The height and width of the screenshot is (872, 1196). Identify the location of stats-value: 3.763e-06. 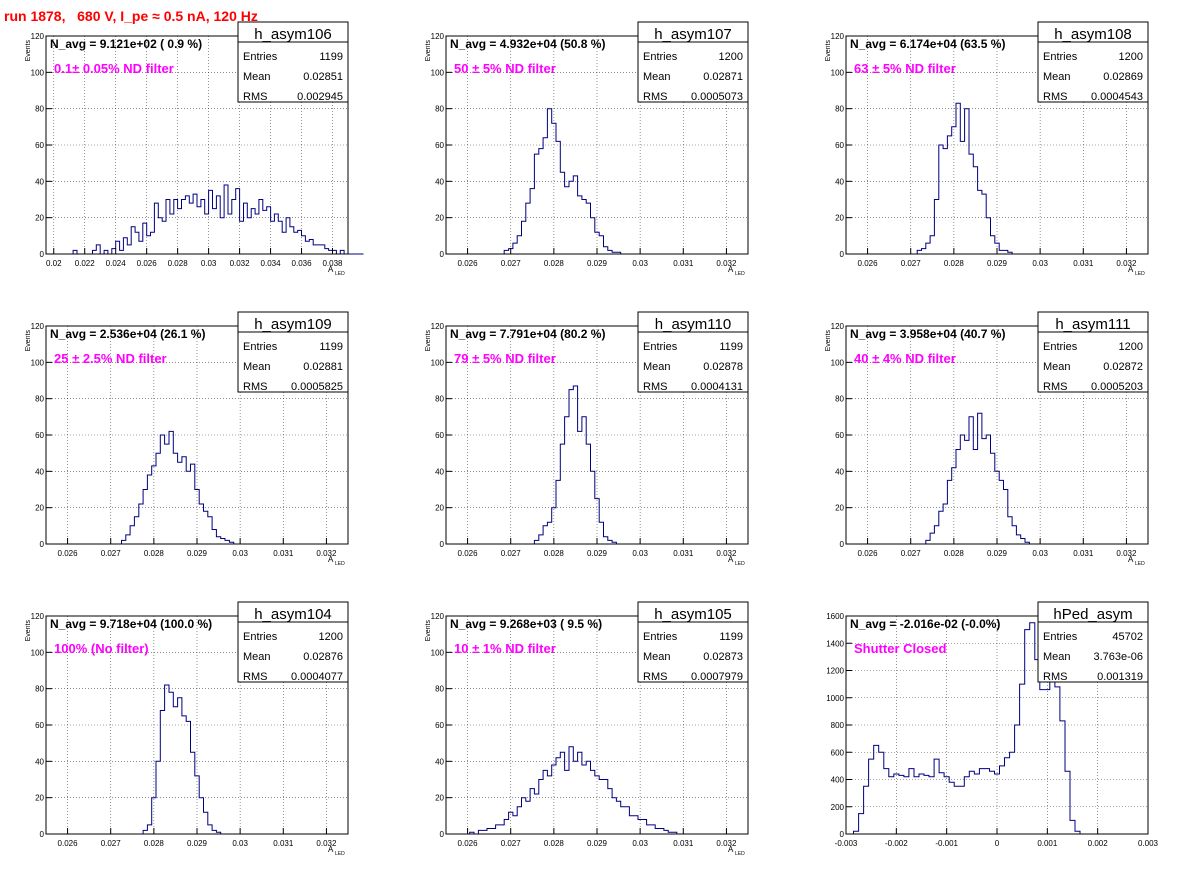
(1118, 657).